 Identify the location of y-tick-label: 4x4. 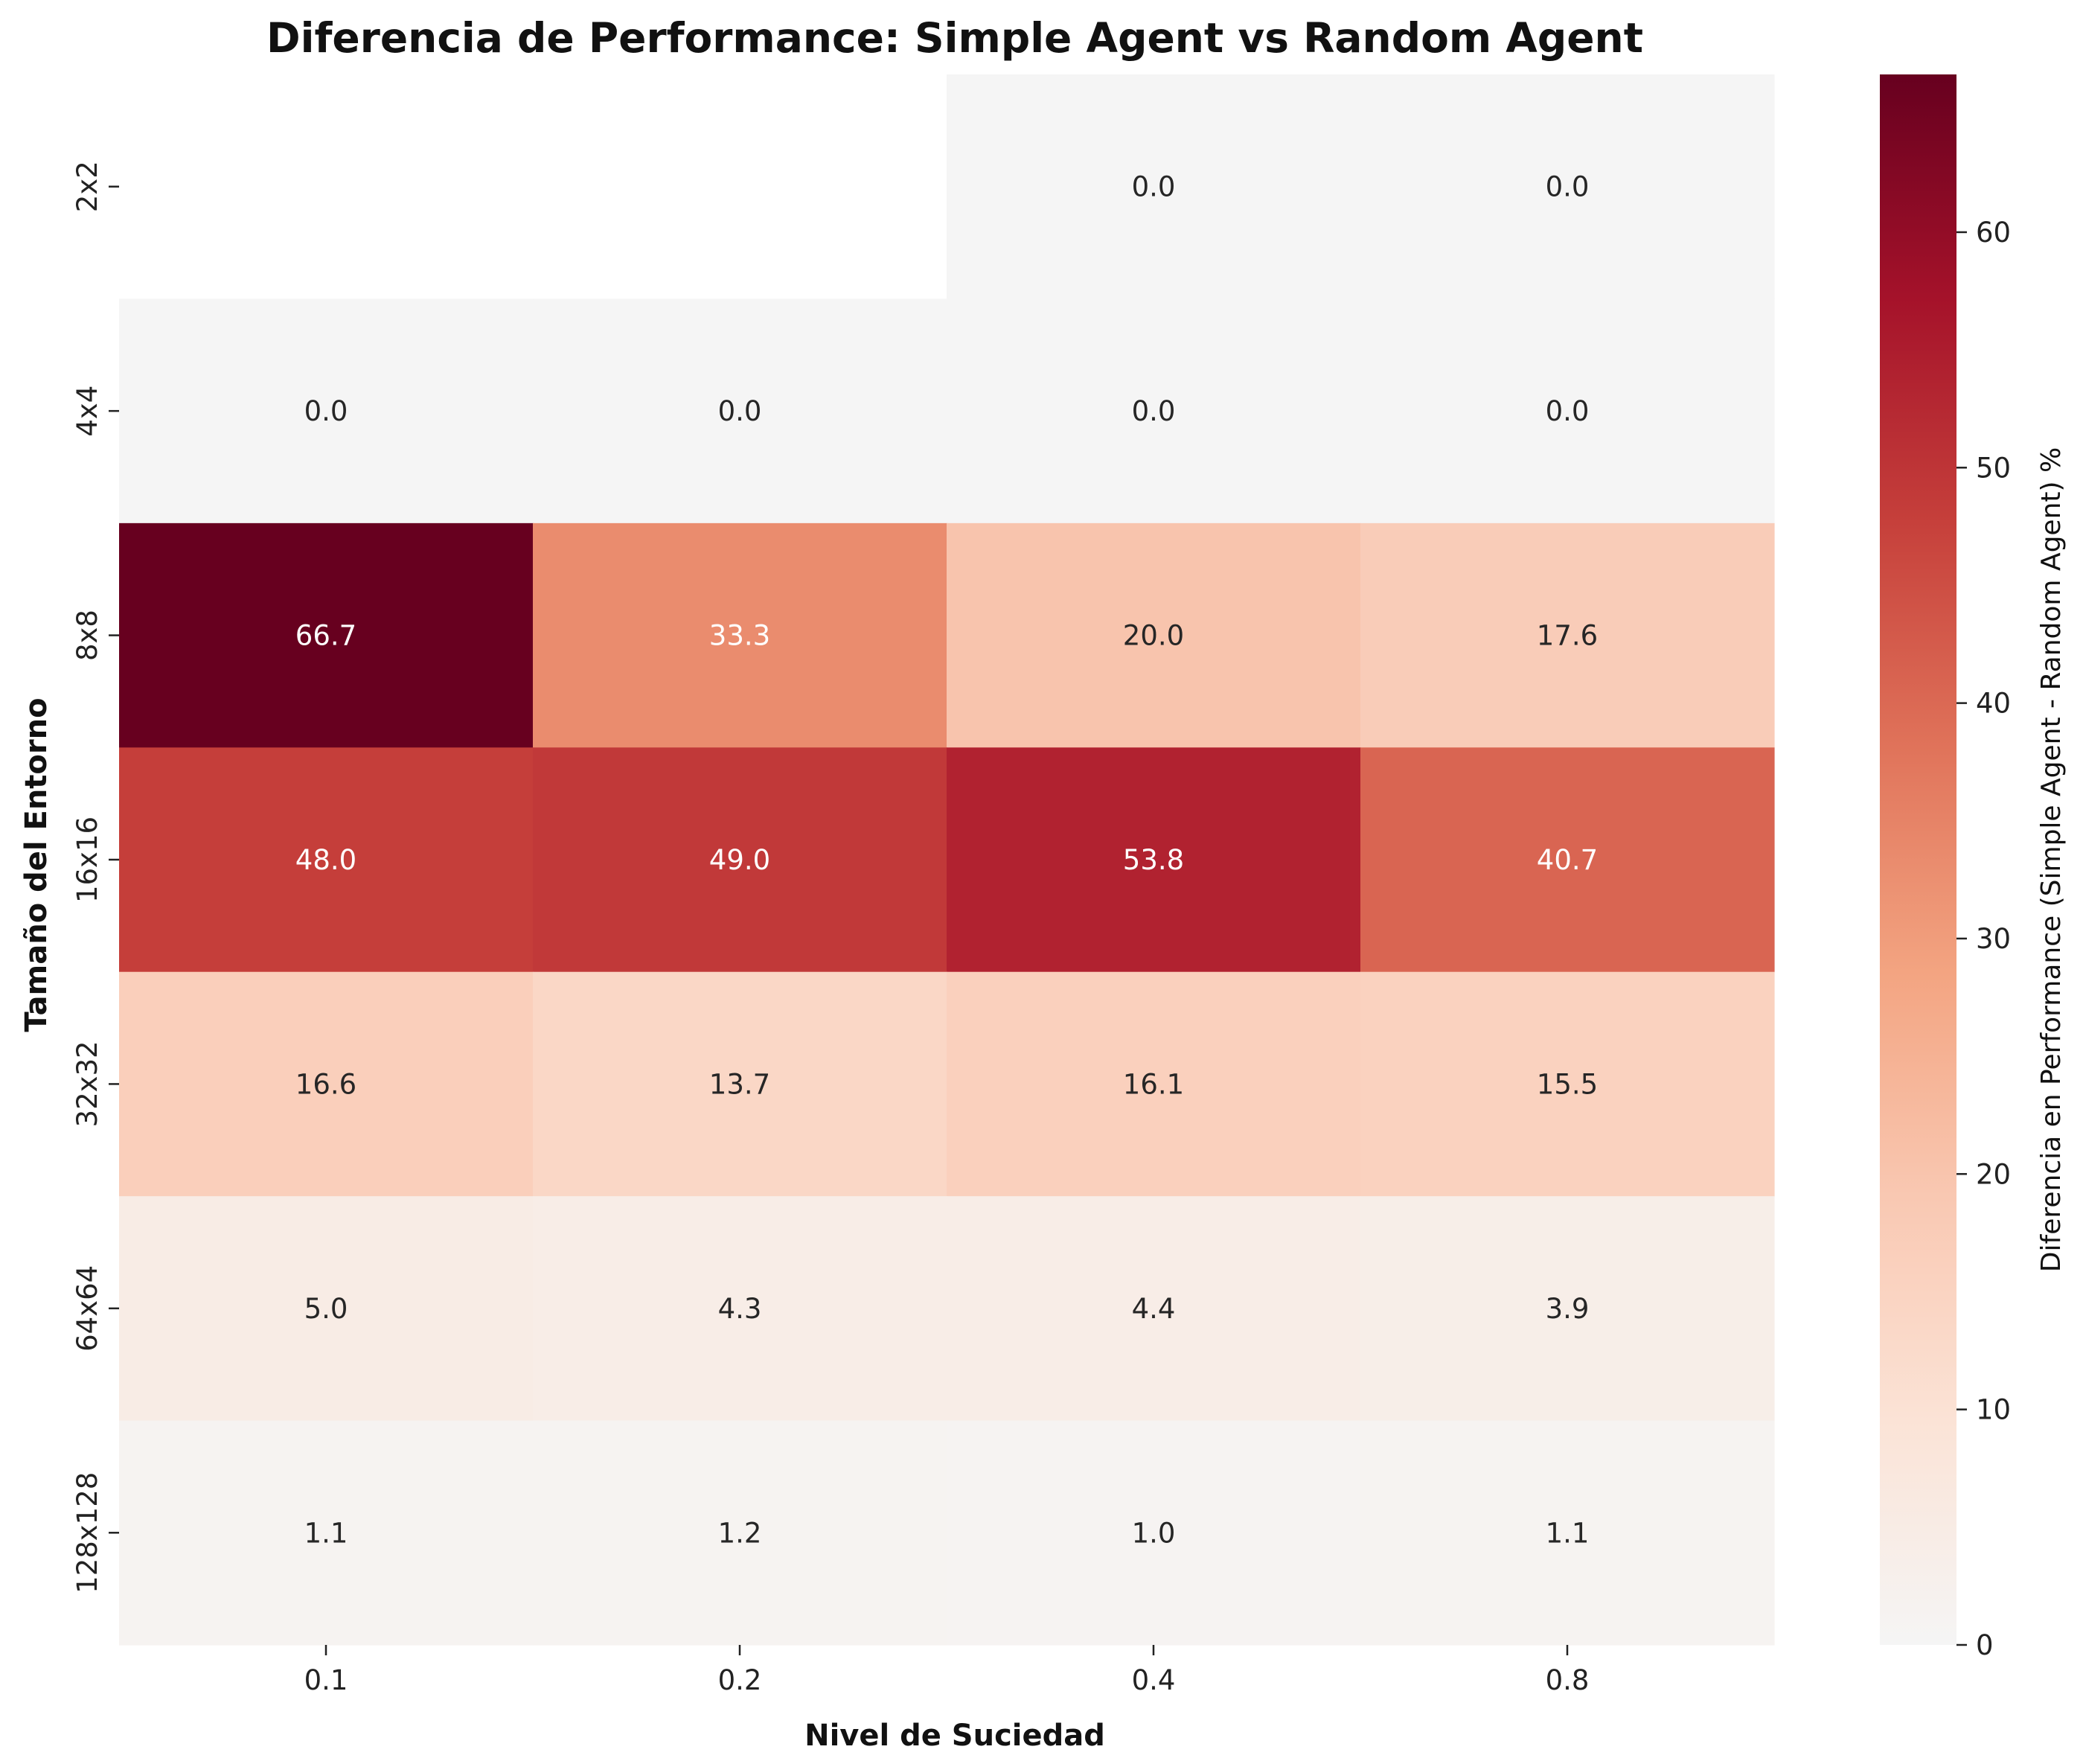
(87, 411).